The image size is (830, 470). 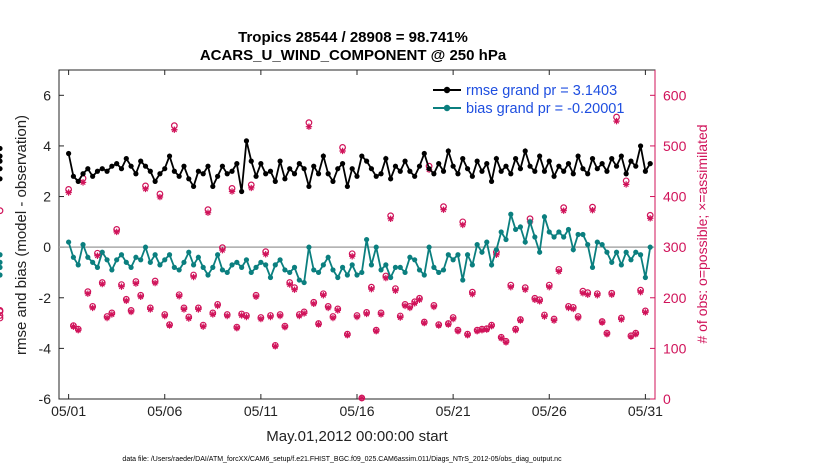 I want to click on y2-tick-label: 500, so click(x=675, y=146).